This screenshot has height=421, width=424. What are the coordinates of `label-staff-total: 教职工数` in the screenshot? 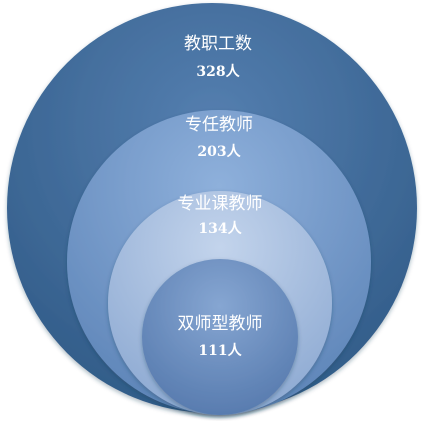 It's located at (218, 44).